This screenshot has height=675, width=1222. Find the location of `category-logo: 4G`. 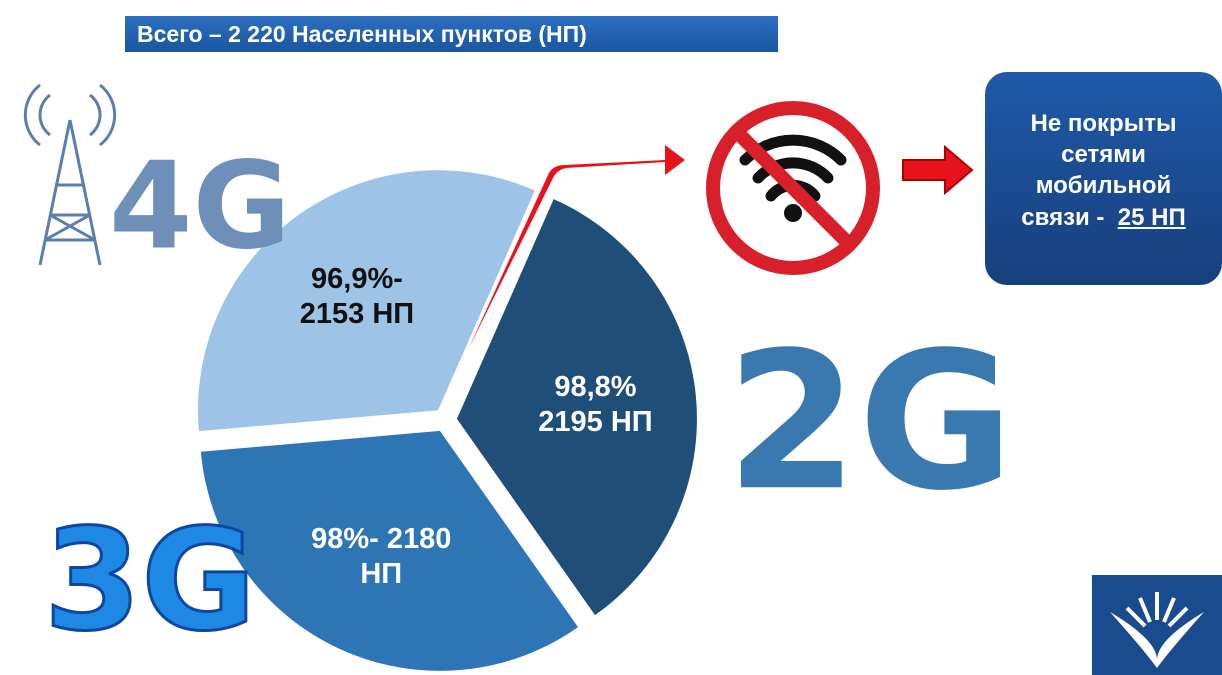

category-logo: 4G is located at coordinates (200, 207).